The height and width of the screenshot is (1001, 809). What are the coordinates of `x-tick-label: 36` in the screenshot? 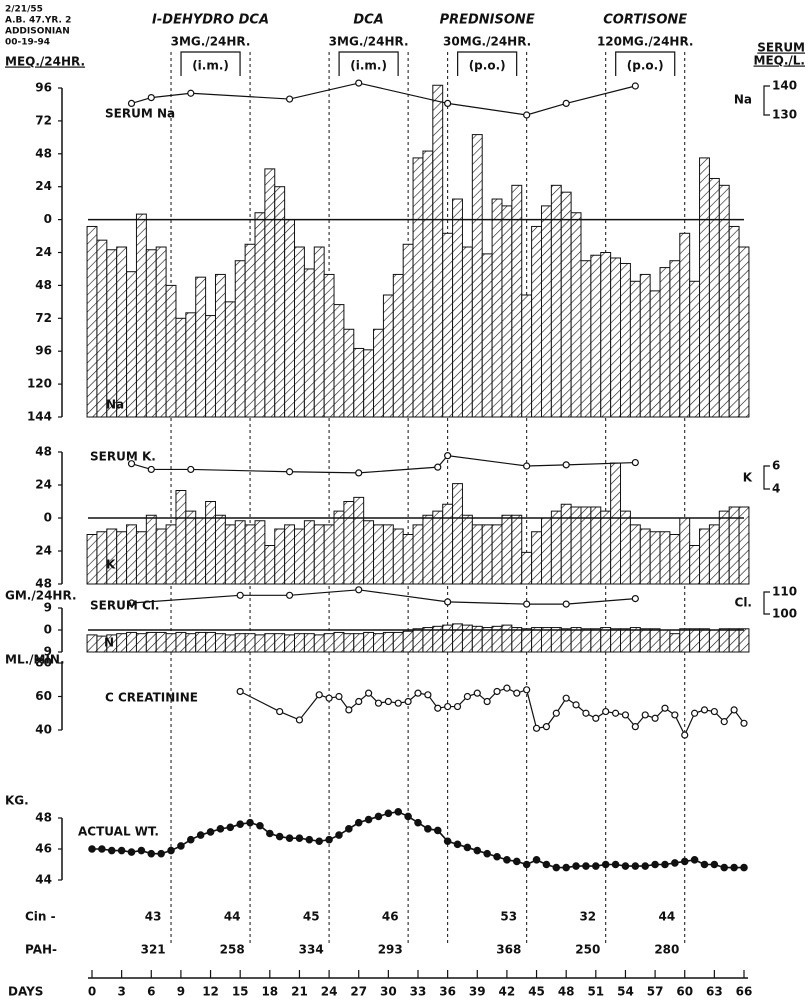 It's located at (447, 992).